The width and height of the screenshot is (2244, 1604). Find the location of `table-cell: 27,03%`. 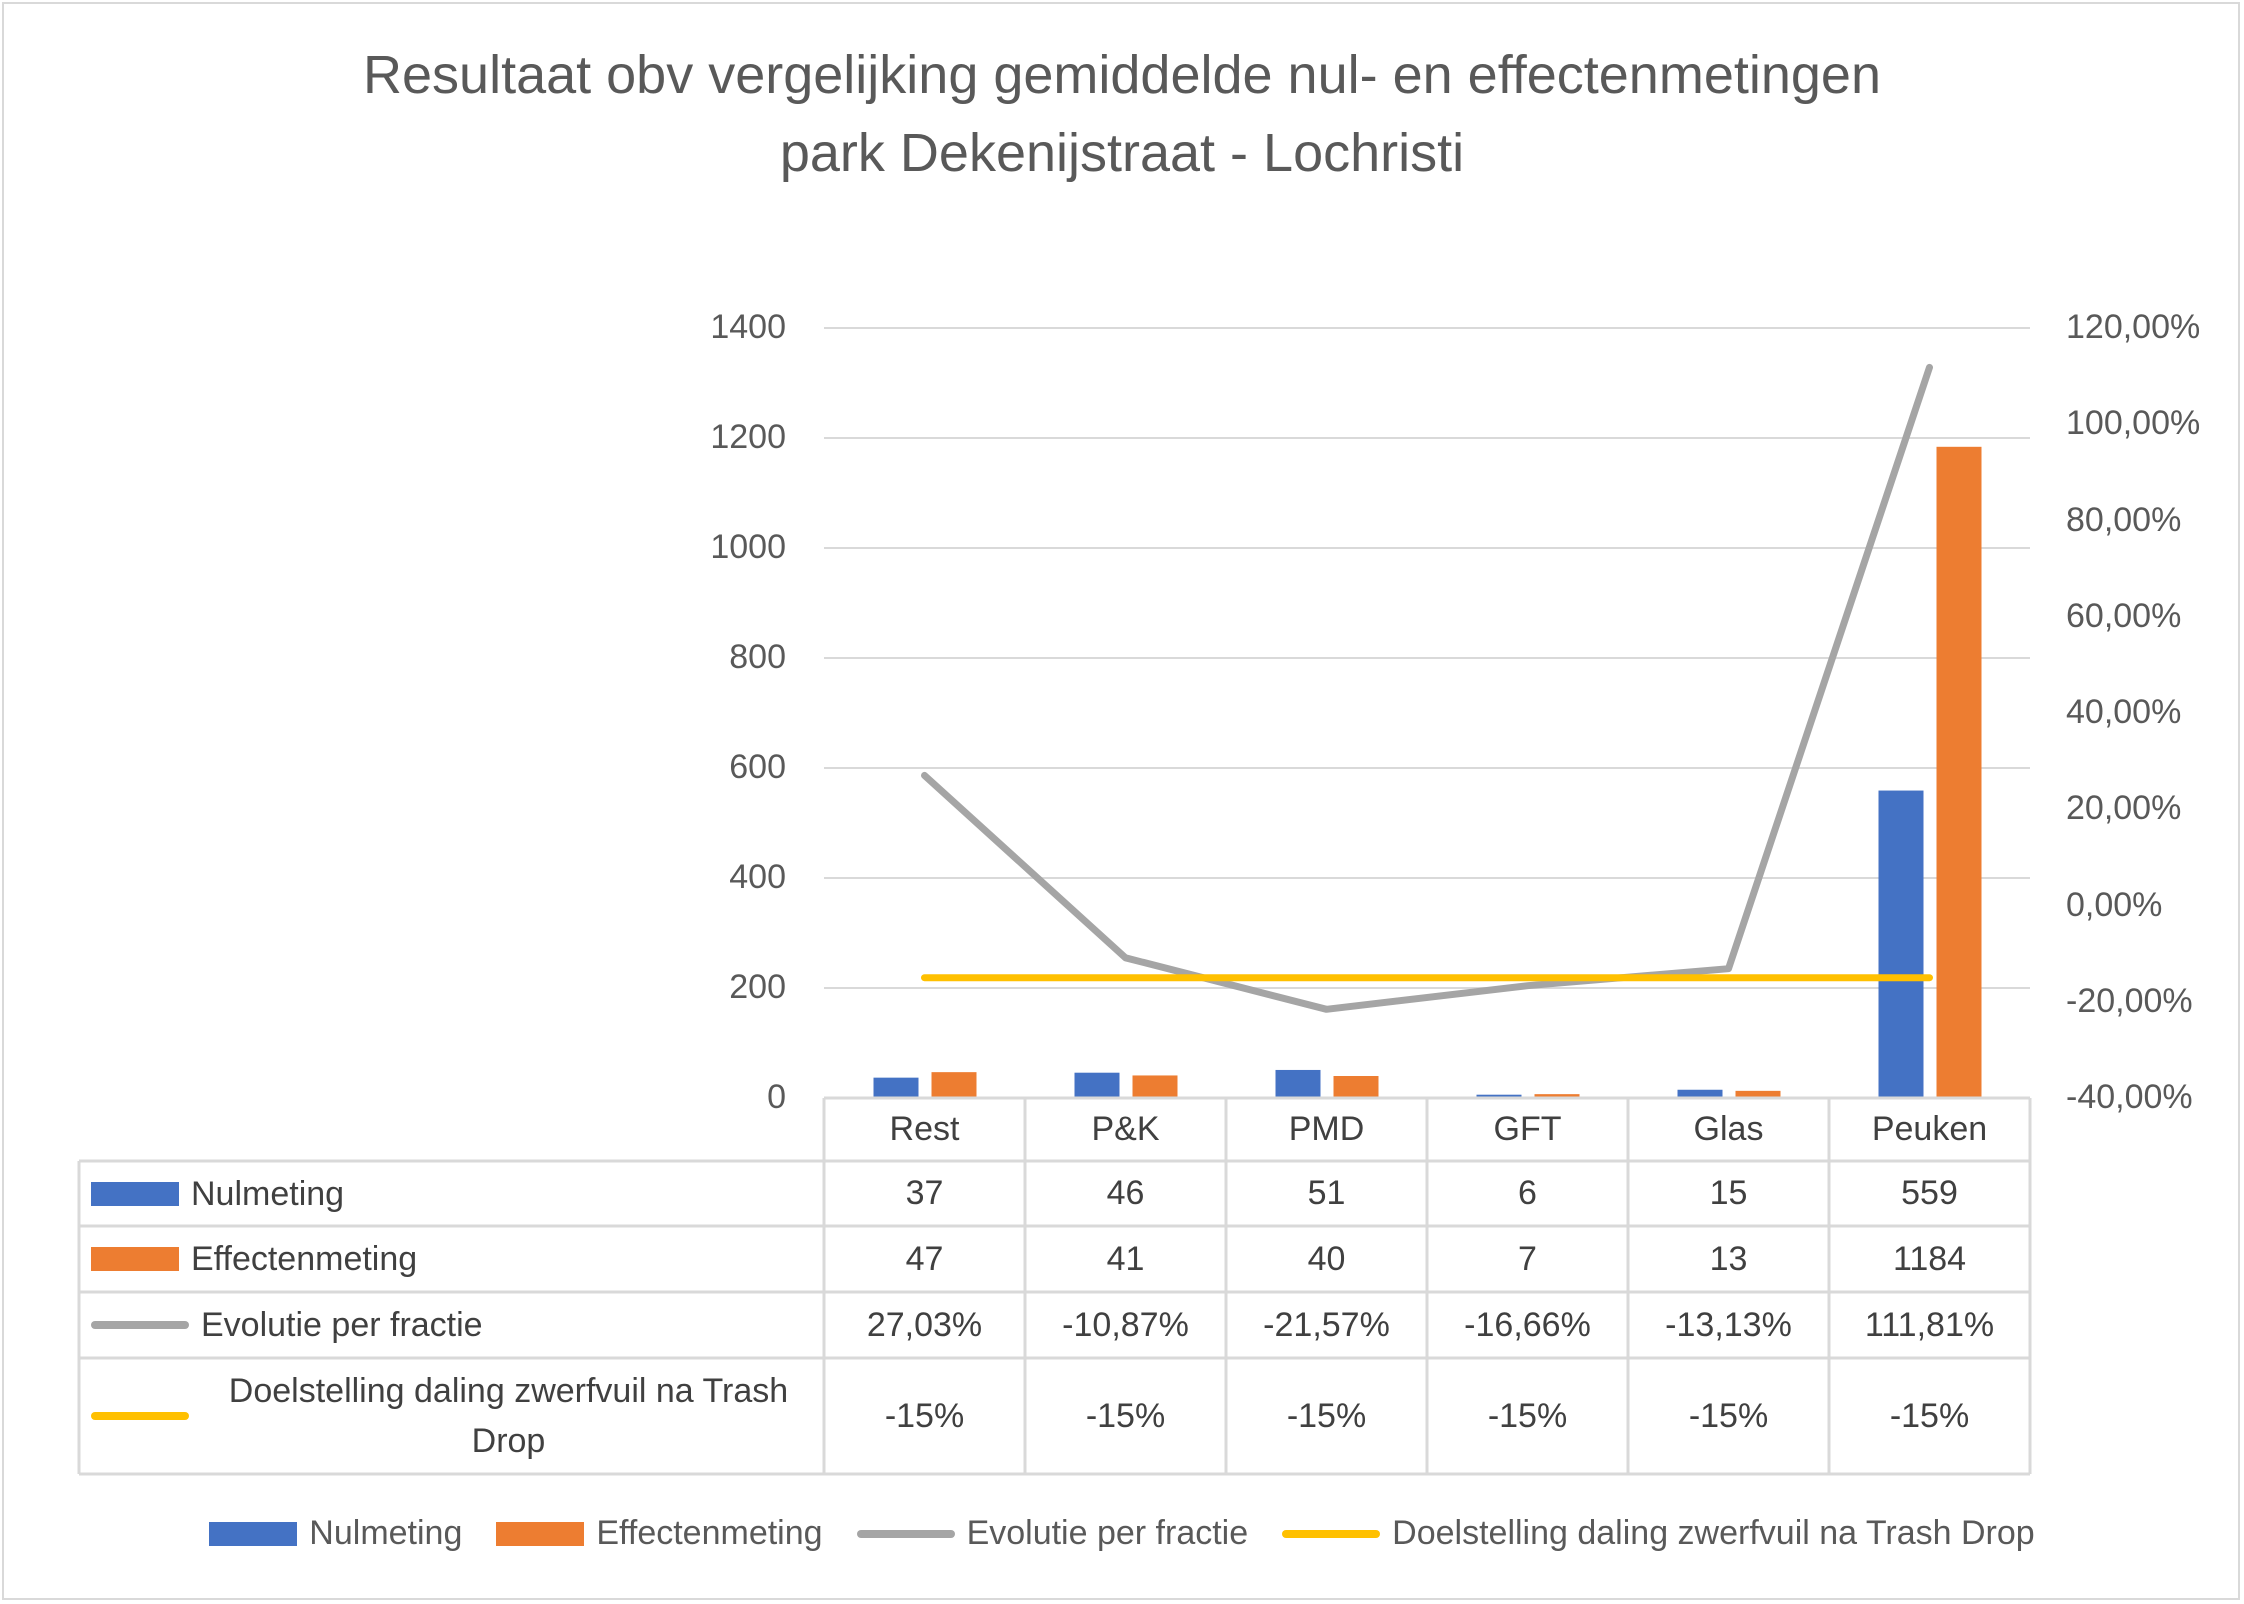

table-cell: 27,03% is located at coordinates (924, 1324).